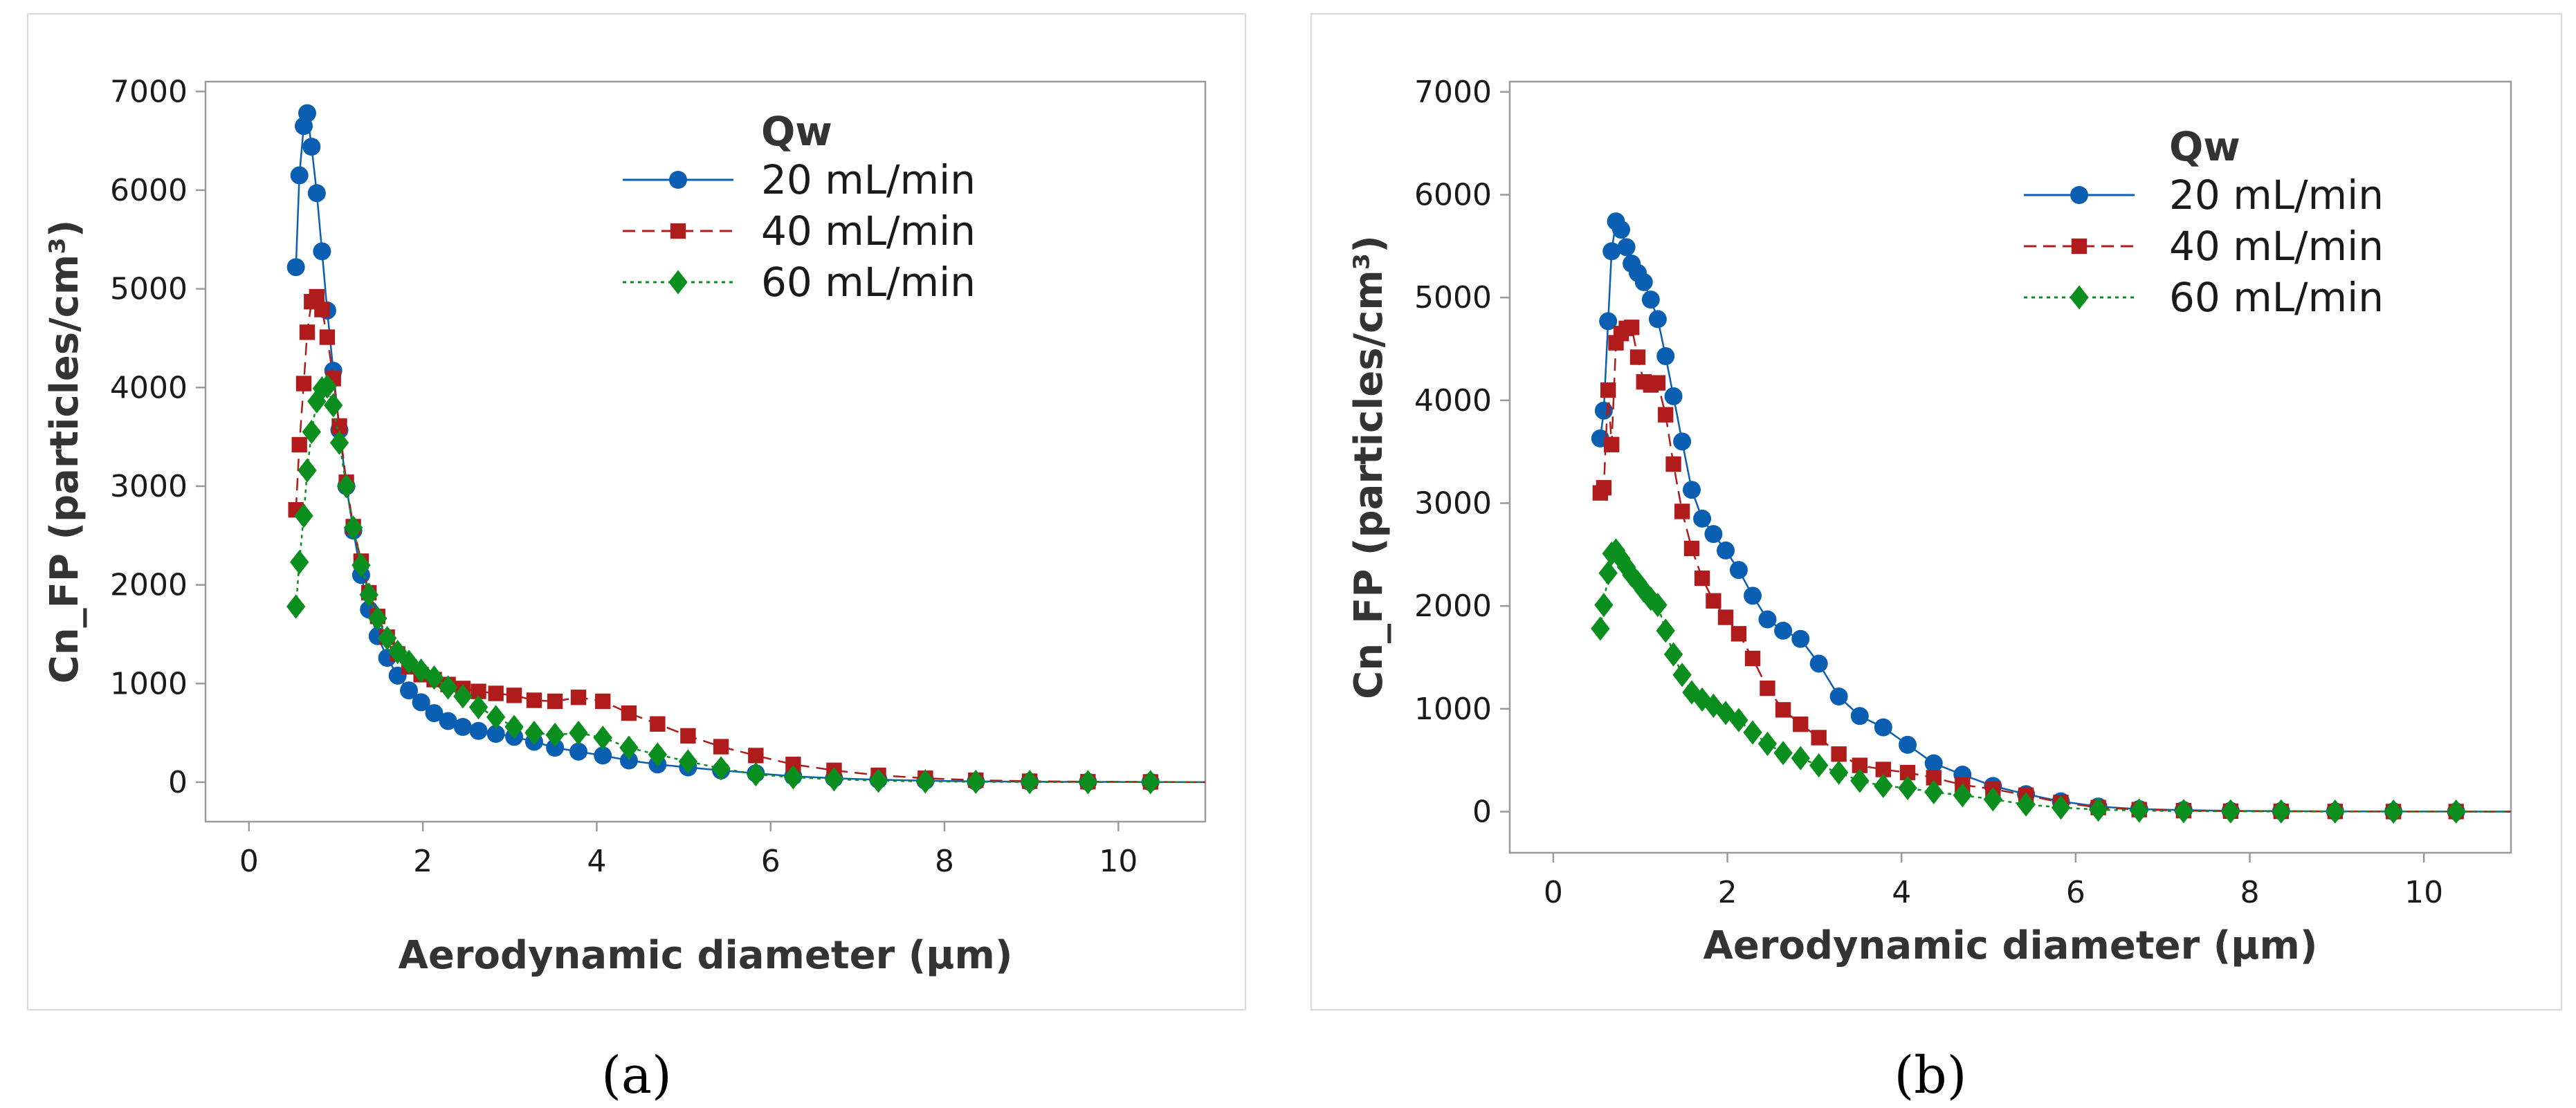 The width and height of the screenshot is (2576, 1108). What do you see at coordinates (1453, 400) in the screenshot?
I see `y-tick-label: 4000` at bounding box center [1453, 400].